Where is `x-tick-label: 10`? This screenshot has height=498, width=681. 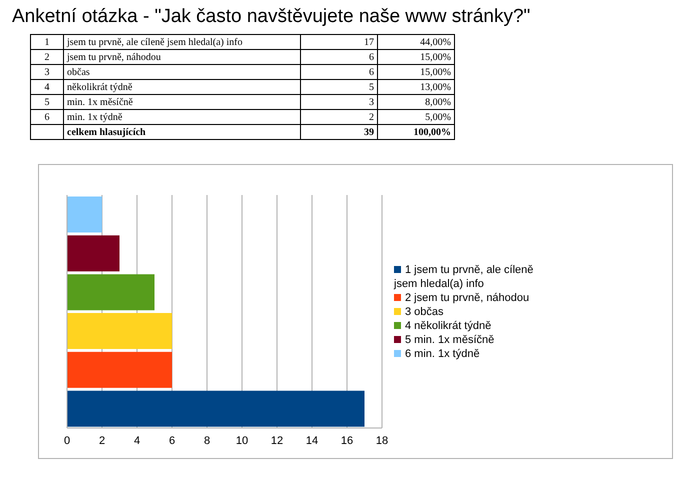 x-tick-label: 10 is located at coordinates (242, 440).